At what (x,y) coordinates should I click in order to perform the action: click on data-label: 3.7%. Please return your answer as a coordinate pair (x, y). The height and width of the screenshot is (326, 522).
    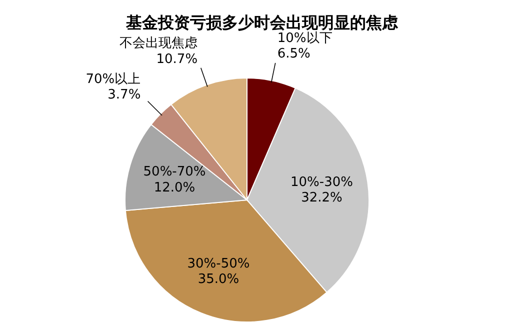
    Looking at the image, I should click on (124, 95).